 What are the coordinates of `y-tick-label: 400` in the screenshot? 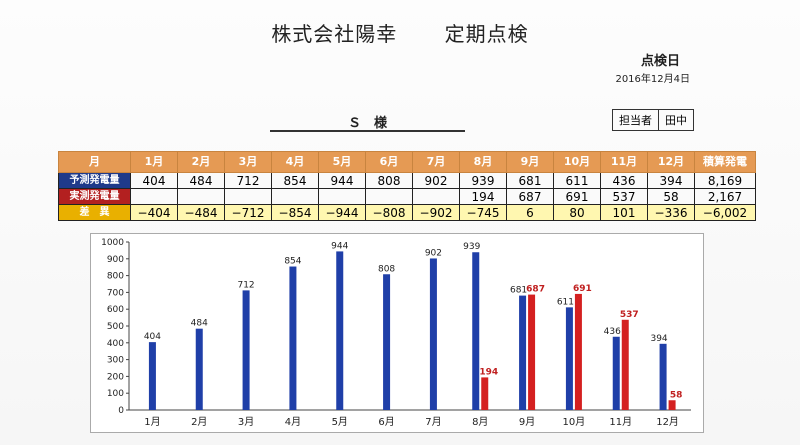 It's located at (115, 344).